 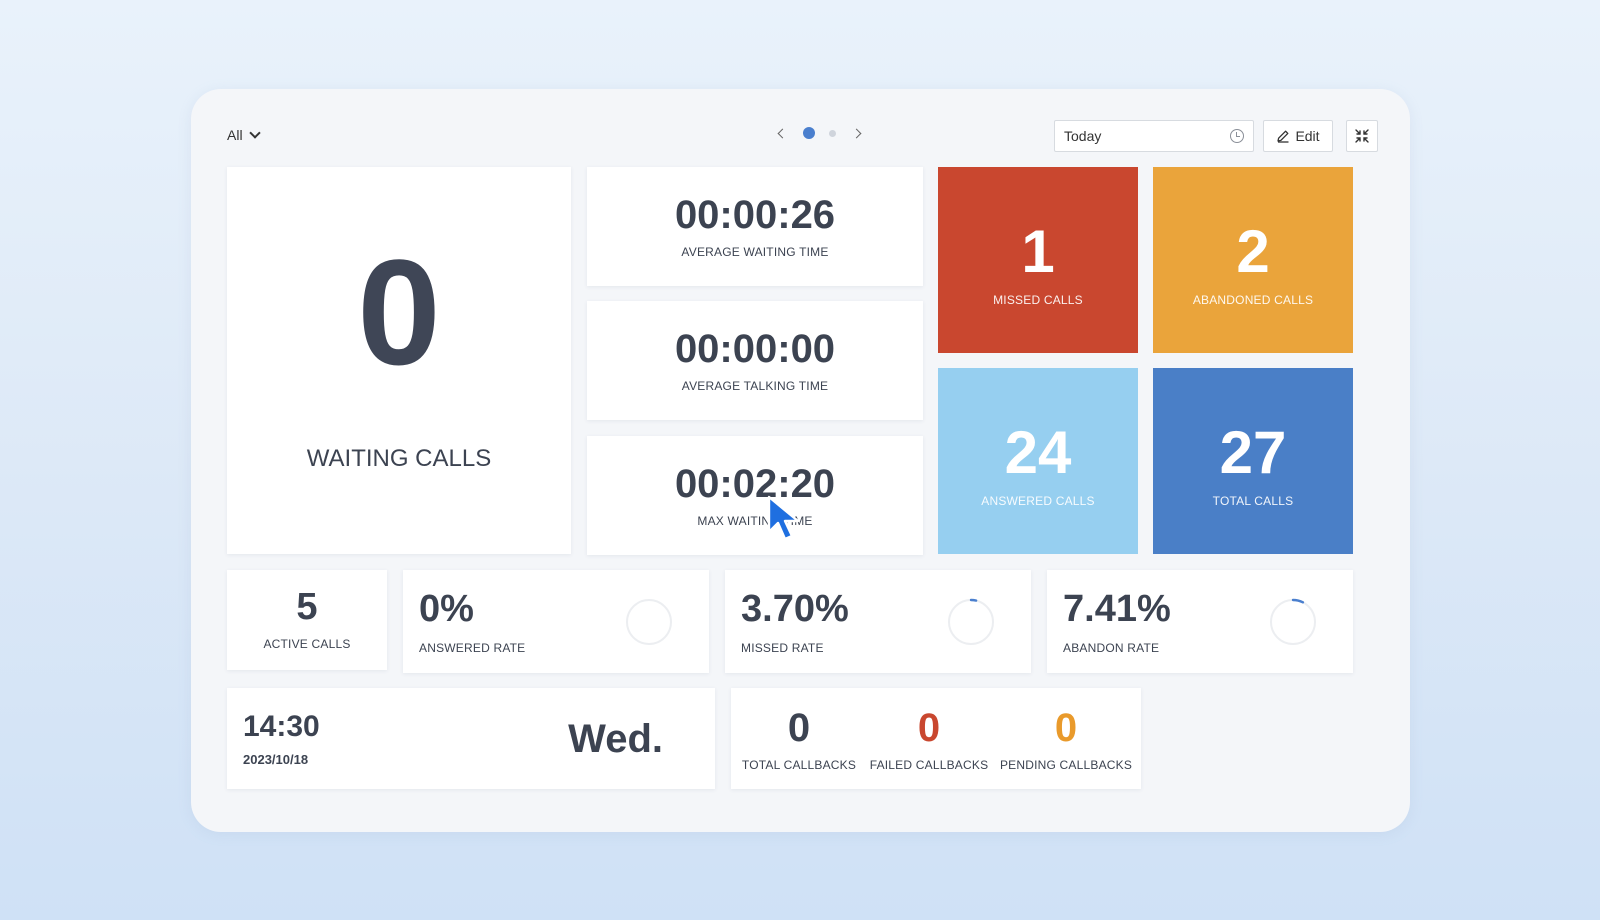 I want to click on max-waiting-time-card: 00:02:20 MAX WAITING TIME, so click(x=755, y=495).